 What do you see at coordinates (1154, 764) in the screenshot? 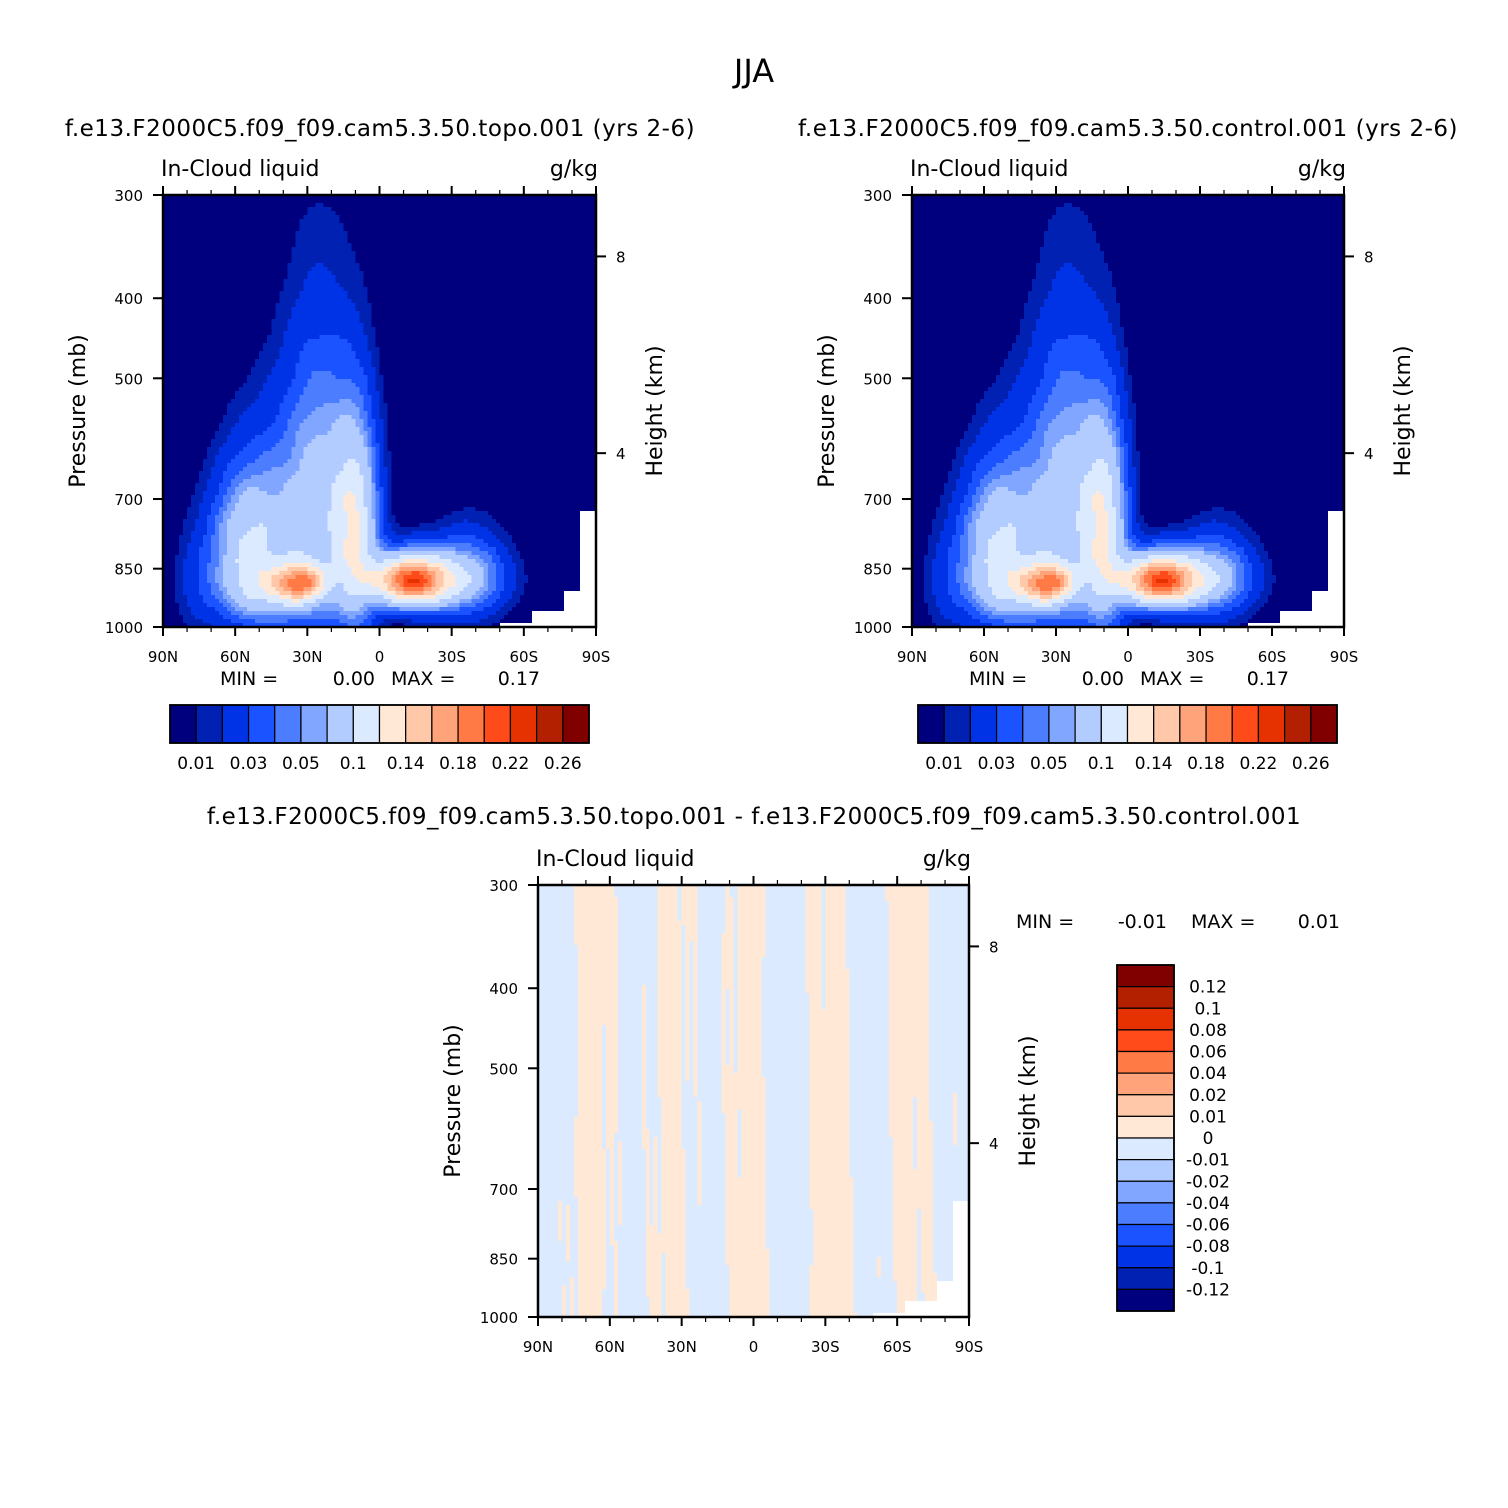
I see `colorbar-label: 0.14` at bounding box center [1154, 764].